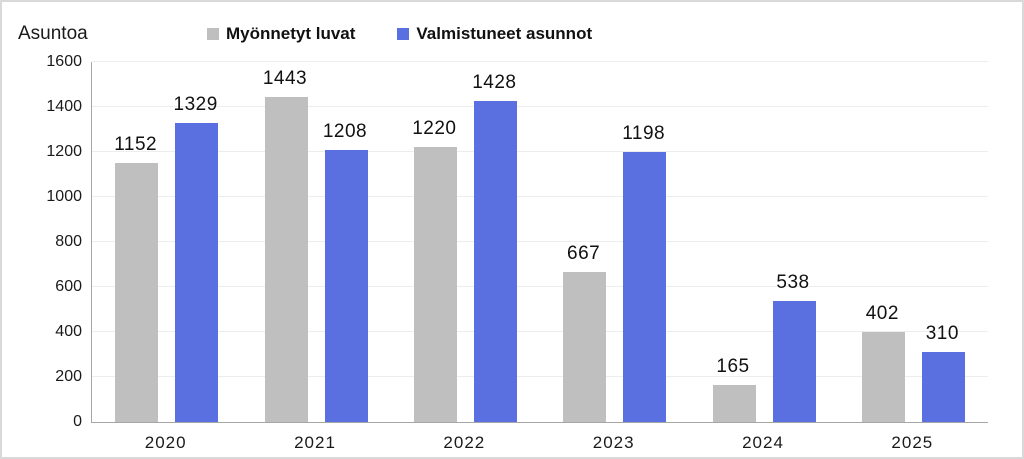 This screenshot has height=459, width=1024. Describe the element at coordinates (584, 253) in the screenshot. I see `bar-value-label: 667` at that location.